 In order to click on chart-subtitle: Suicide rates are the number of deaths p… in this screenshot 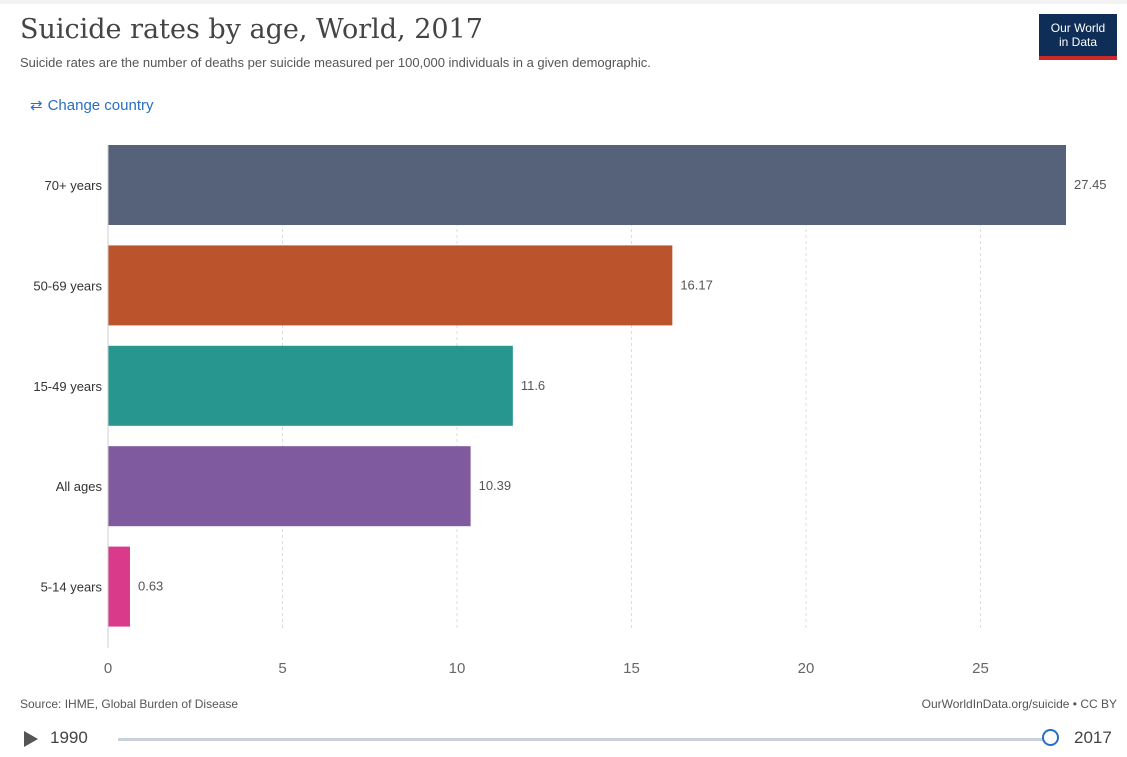, I will do `click(335, 62)`.